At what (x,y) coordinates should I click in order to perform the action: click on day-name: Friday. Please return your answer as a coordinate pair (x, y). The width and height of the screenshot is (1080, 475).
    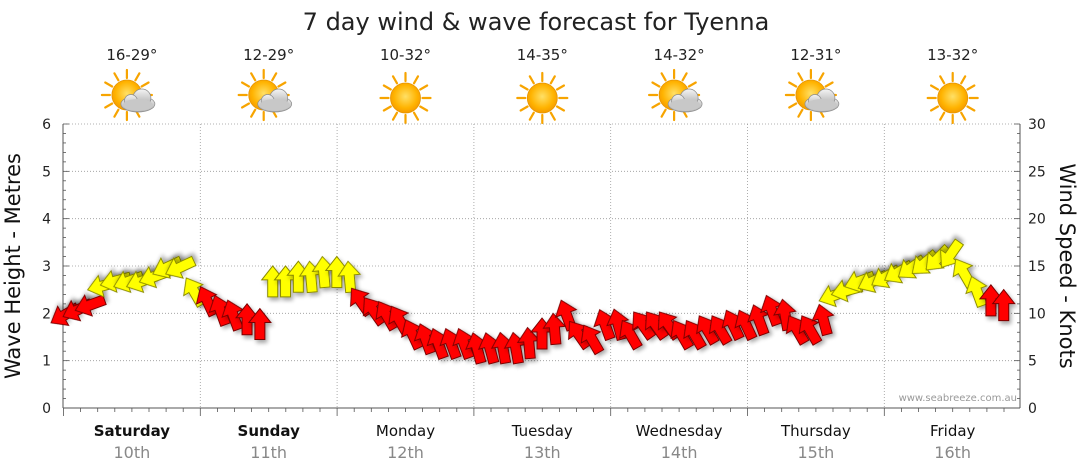
    Looking at the image, I should click on (953, 431).